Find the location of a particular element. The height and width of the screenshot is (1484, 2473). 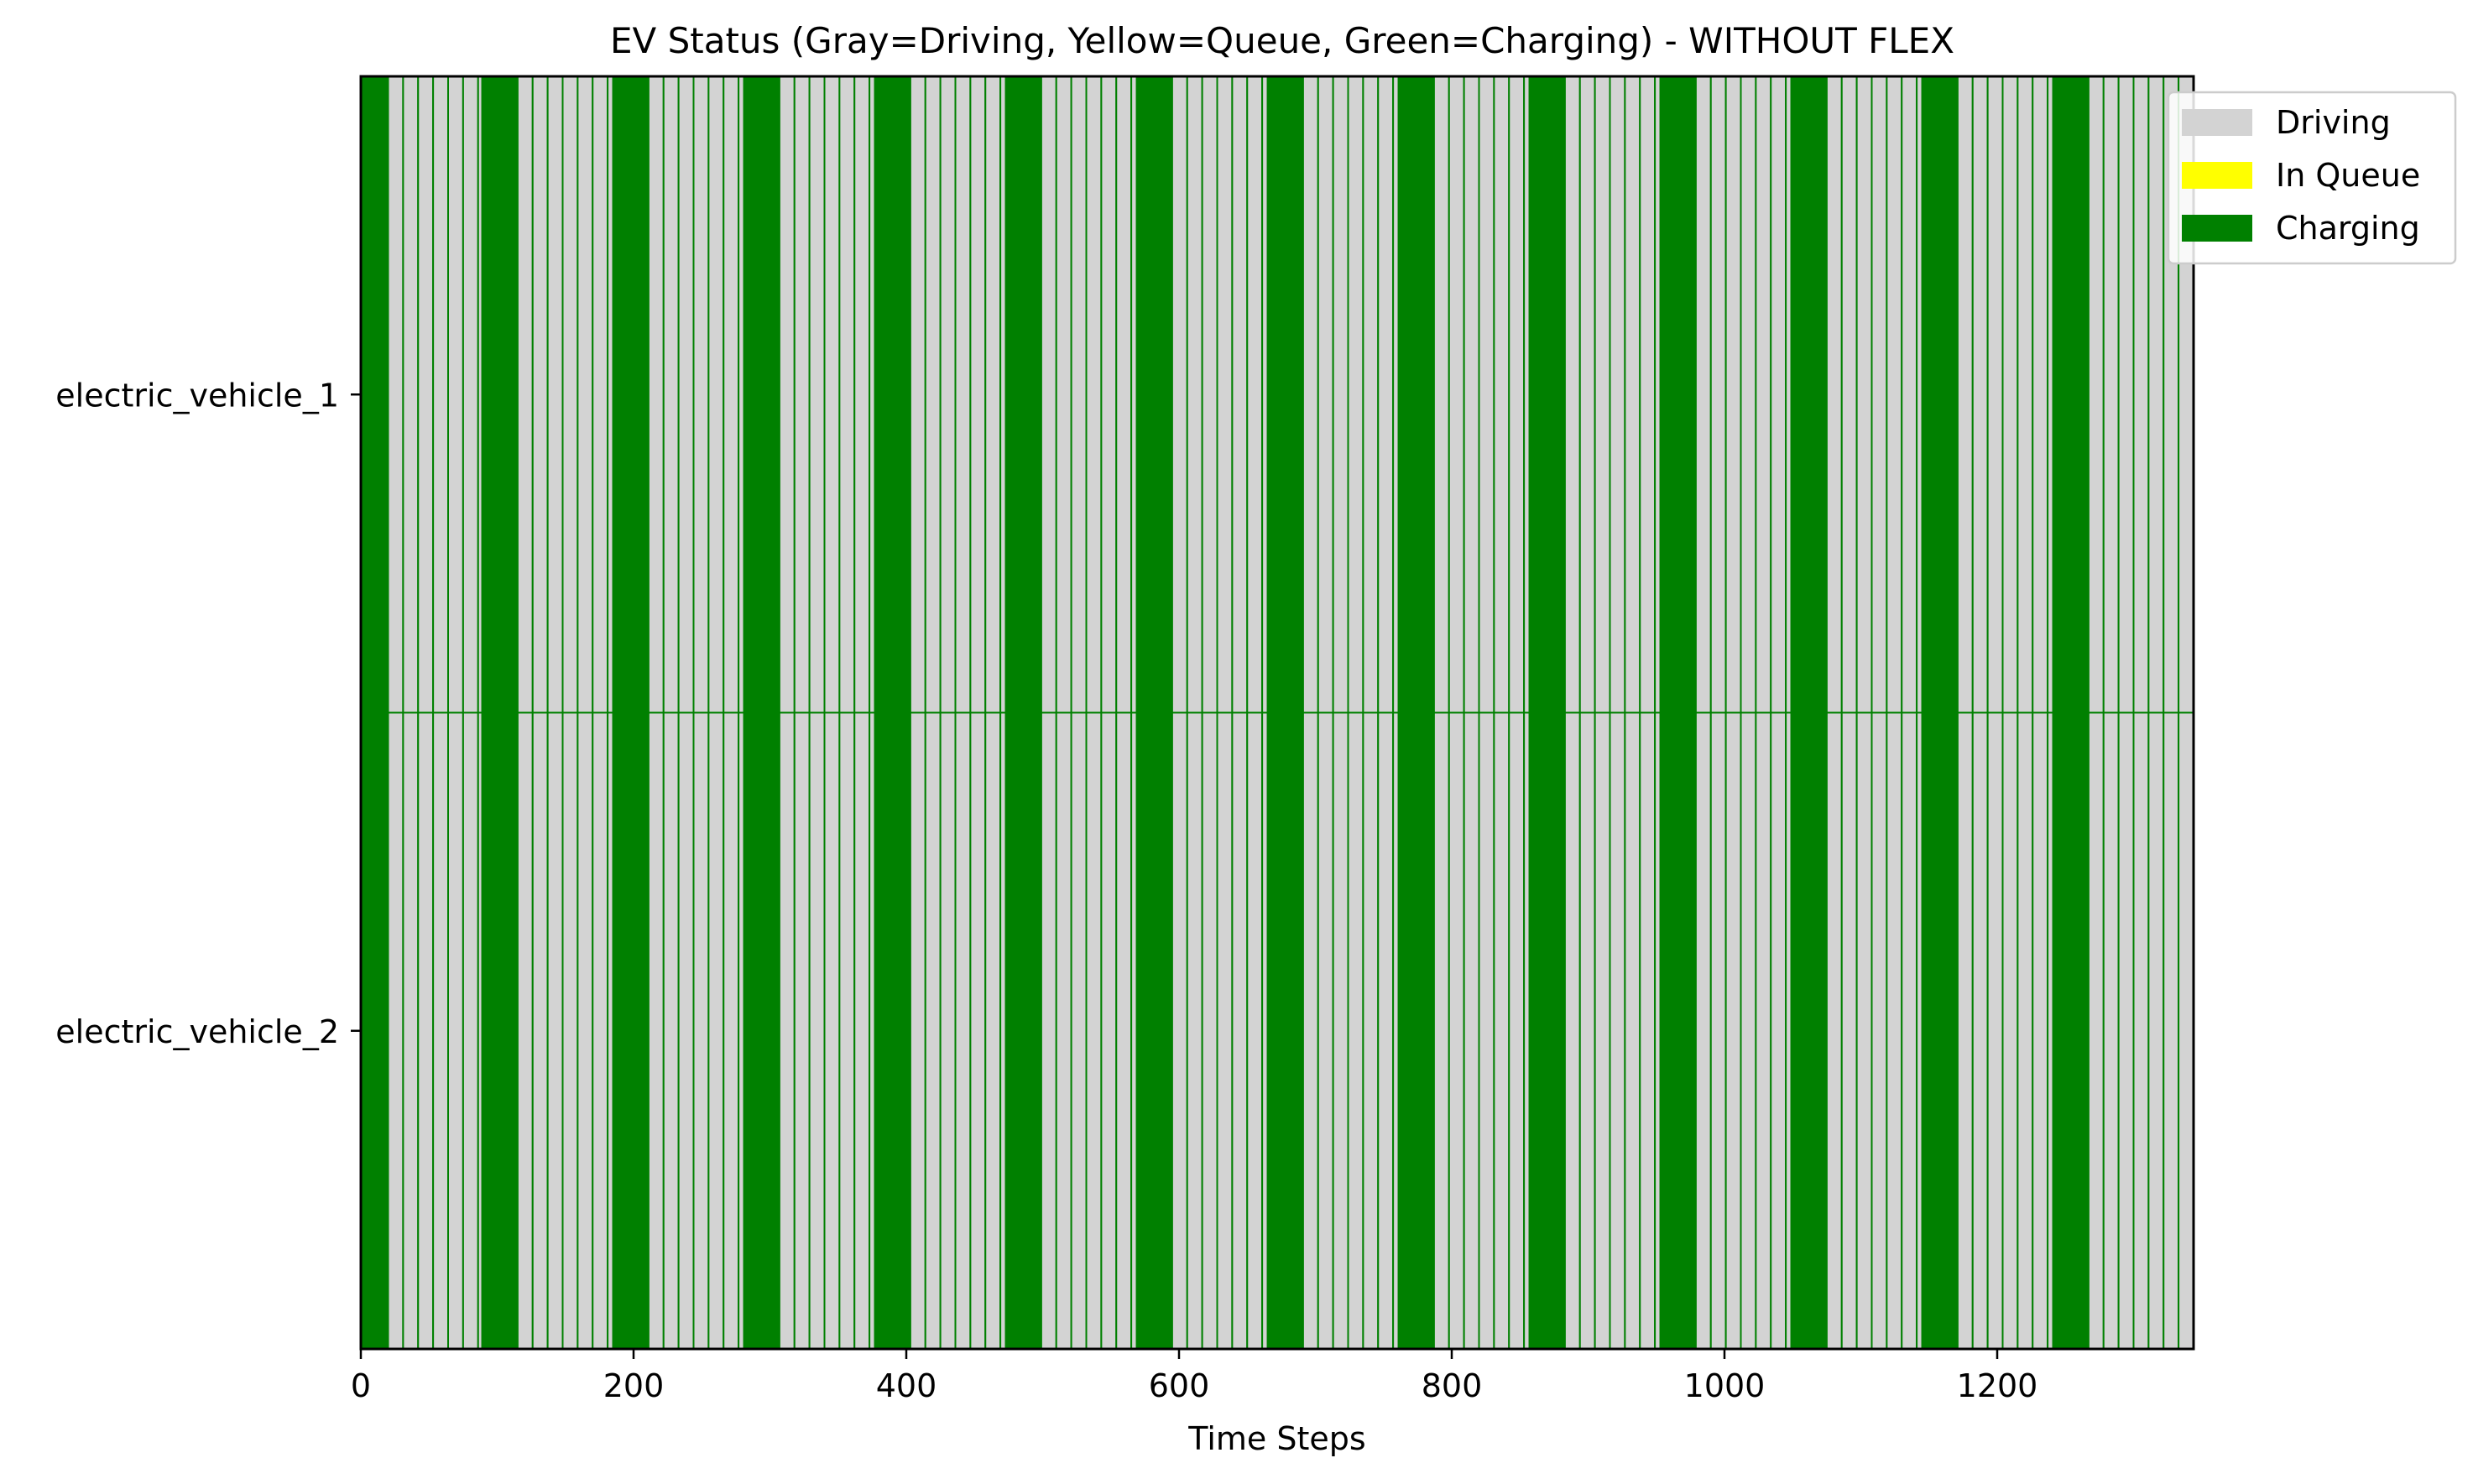

x-tick-label: 1000 is located at coordinates (1725, 1385).